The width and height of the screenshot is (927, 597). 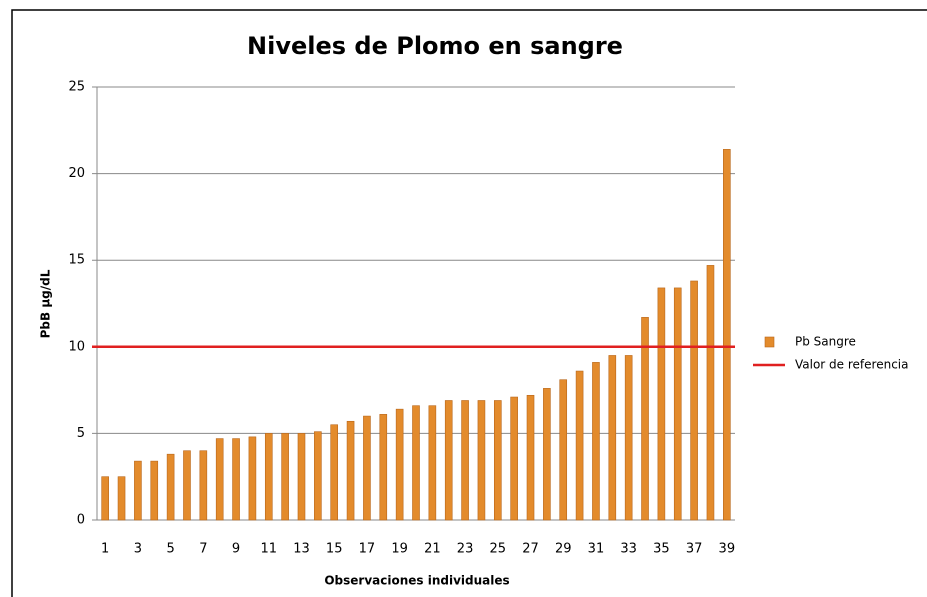 What do you see at coordinates (399, 549) in the screenshot?
I see `x-tick-label: 19` at bounding box center [399, 549].